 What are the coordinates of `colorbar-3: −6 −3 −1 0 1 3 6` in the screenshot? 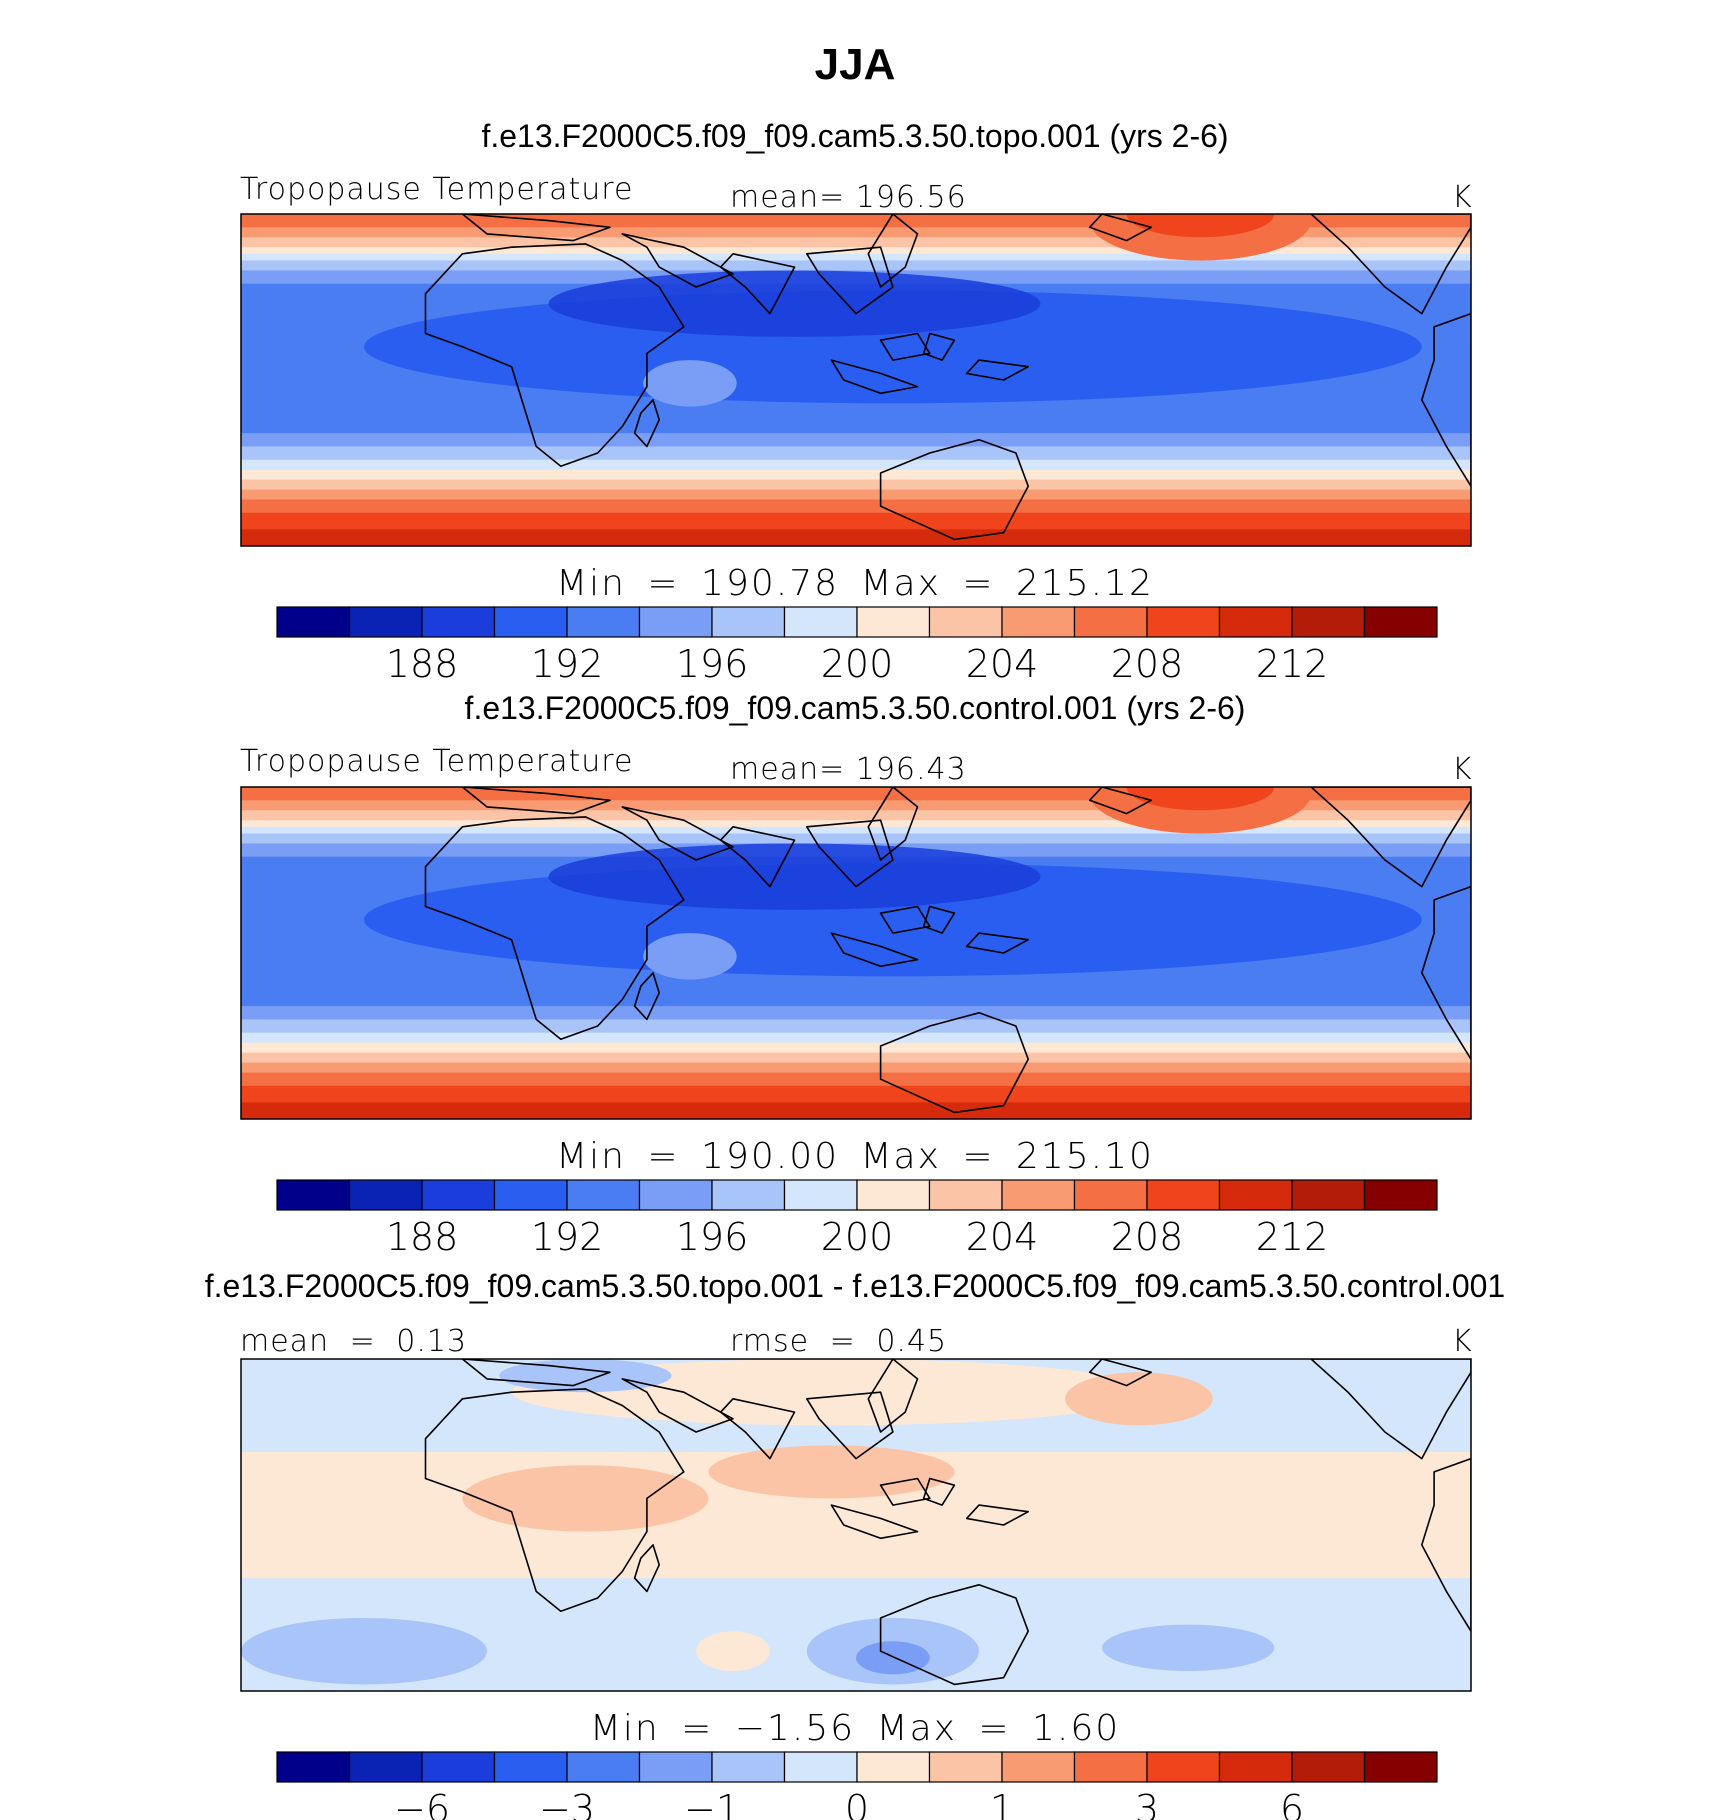 It's located at (857, 1785).